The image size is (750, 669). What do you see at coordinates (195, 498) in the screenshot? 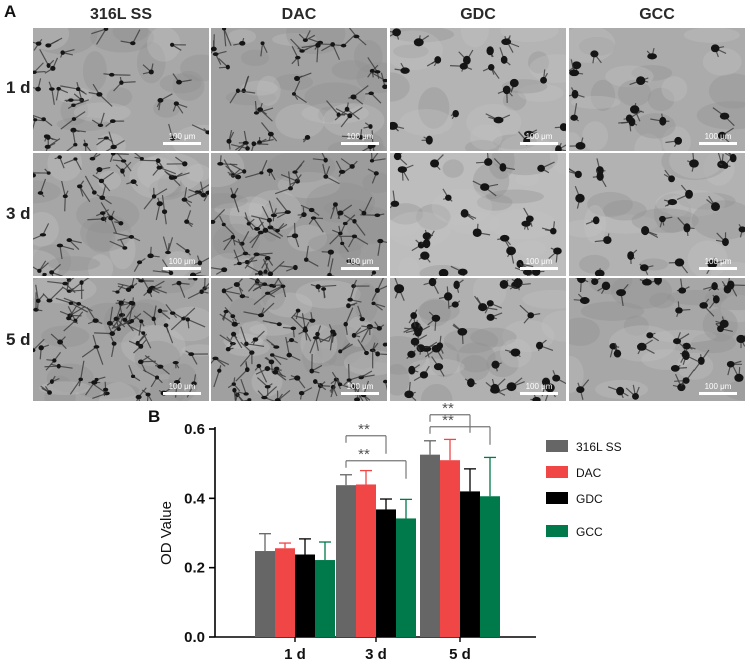
I see `y-tick-label: 0.4` at bounding box center [195, 498].